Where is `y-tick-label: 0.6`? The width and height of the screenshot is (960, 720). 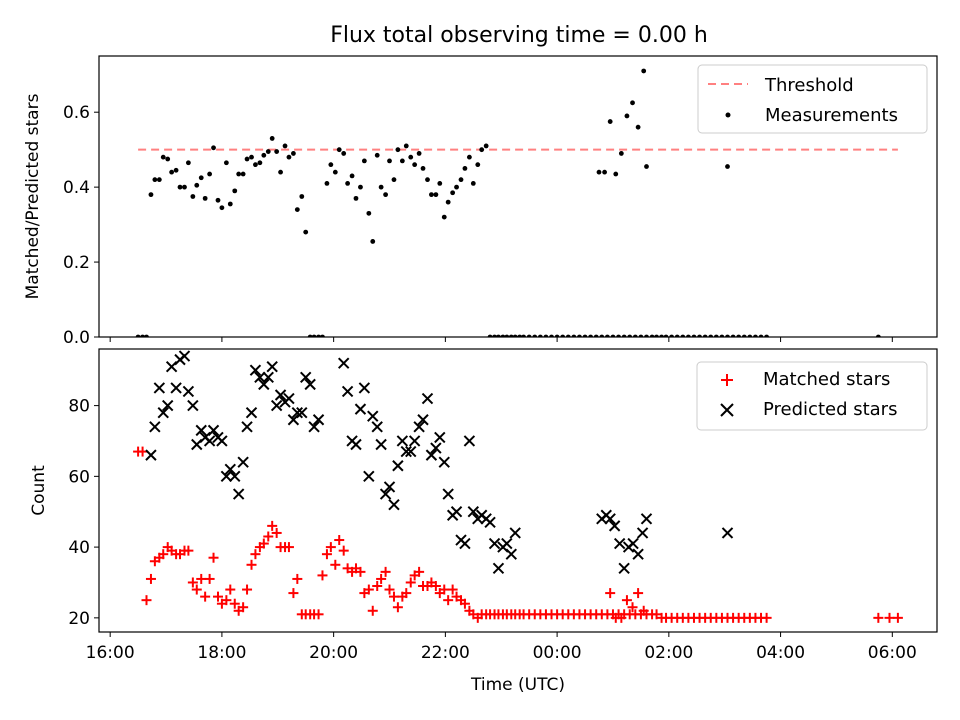
y-tick-label: 0.6 is located at coordinates (76, 113).